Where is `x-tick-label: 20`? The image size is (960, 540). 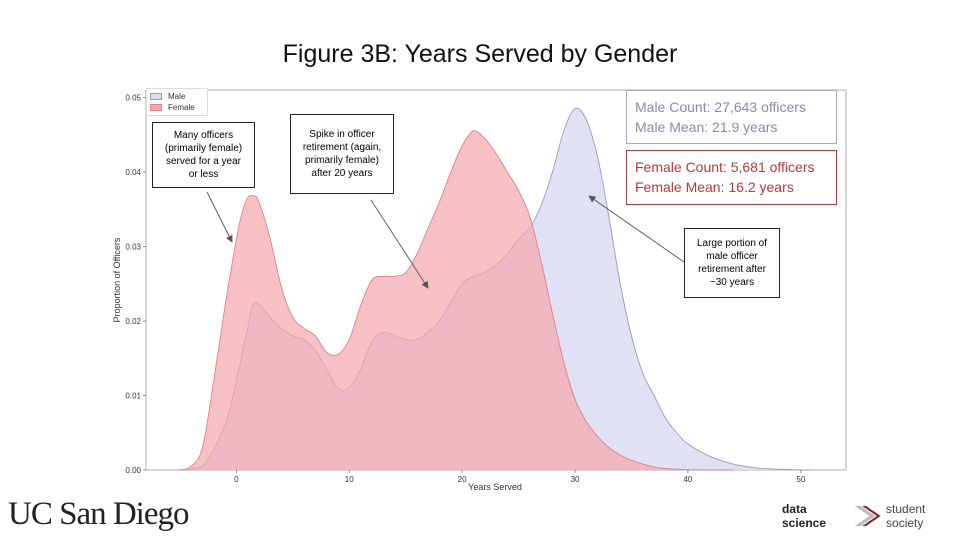 x-tick-label: 20 is located at coordinates (462, 479).